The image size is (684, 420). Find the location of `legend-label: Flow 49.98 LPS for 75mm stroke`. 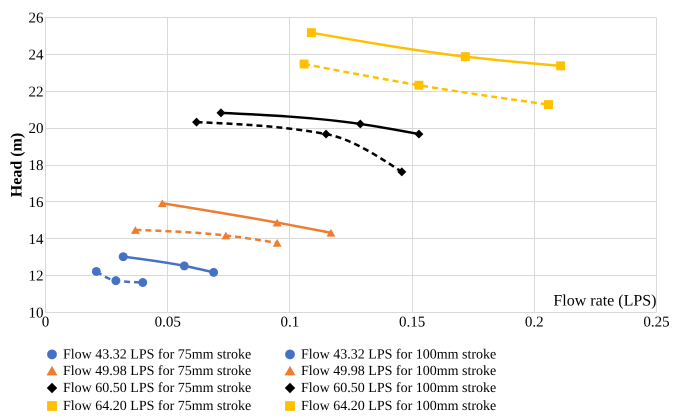

legend-label: Flow 49.98 LPS for 75mm stroke is located at coordinates (157, 371).